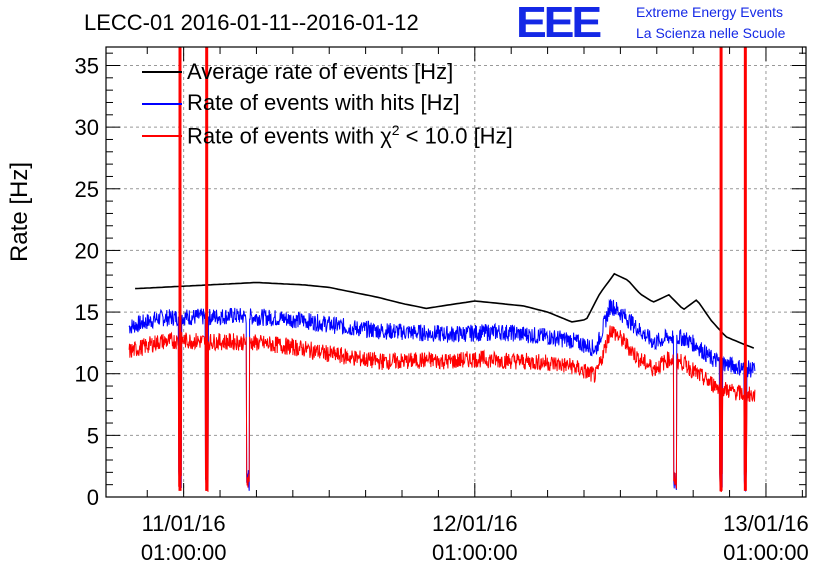 The width and height of the screenshot is (836, 572). What do you see at coordinates (93, 497) in the screenshot?
I see `y-tick-label: 0` at bounding box center [93, 497].